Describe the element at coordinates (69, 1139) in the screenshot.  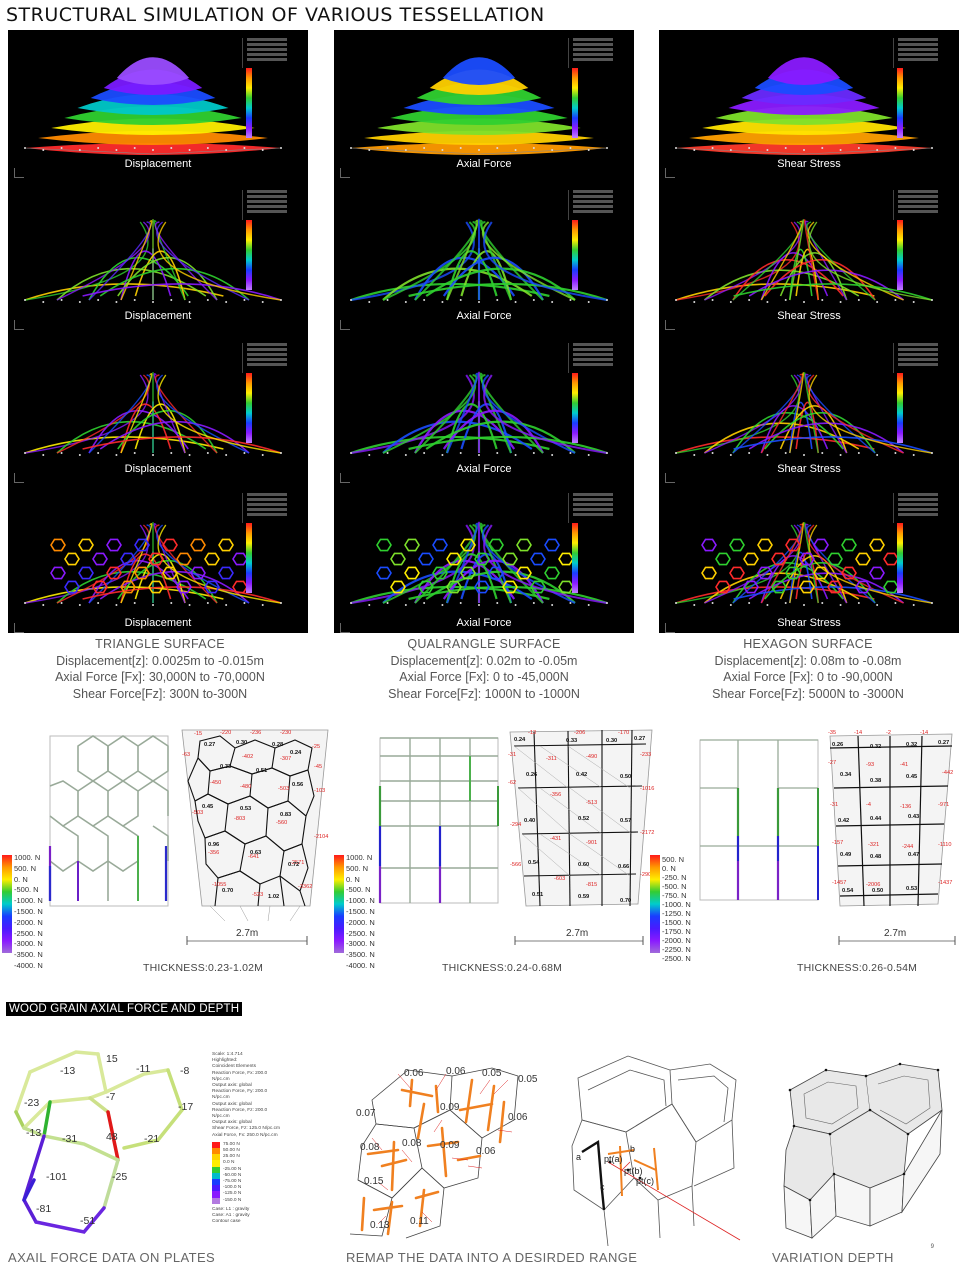
I see `axial-force-value: -31` at that location.